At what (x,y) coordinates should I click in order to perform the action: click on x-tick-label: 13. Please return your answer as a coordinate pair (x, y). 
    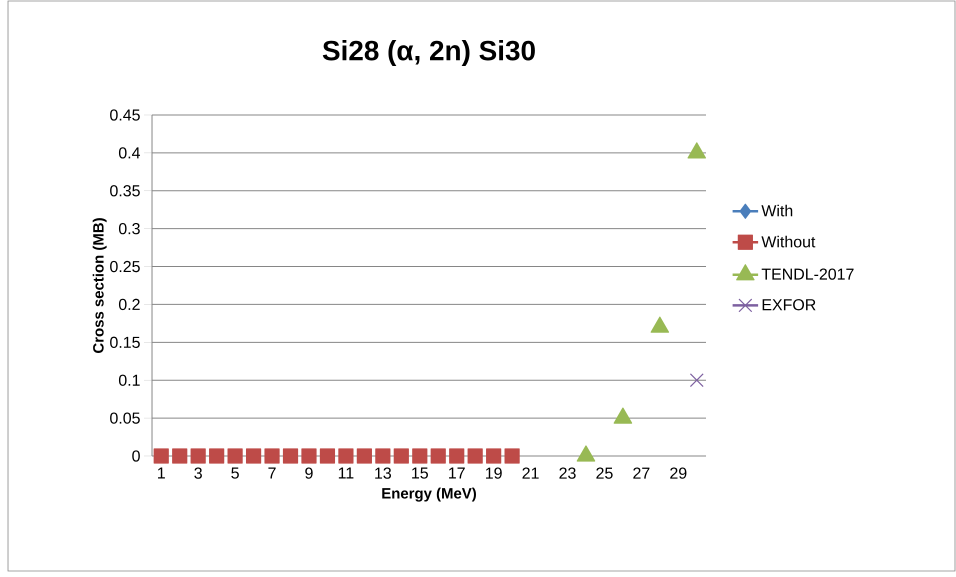
    Looking at the image, I should click on (383, 473).